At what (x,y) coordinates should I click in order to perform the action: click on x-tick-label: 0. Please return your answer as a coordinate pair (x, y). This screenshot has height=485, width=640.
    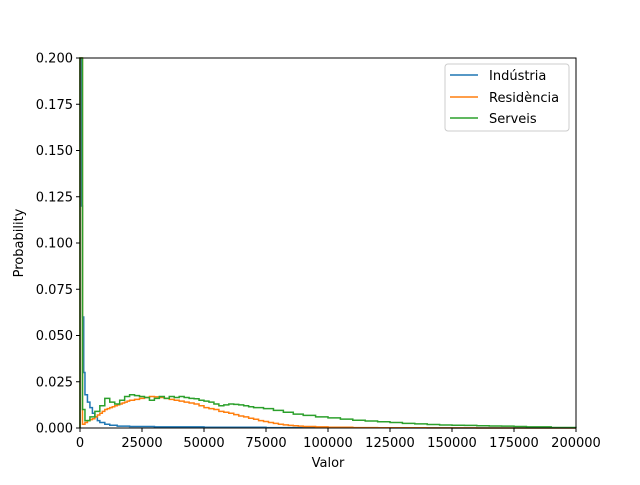
    Looking at the image, I should click on (80, 443).